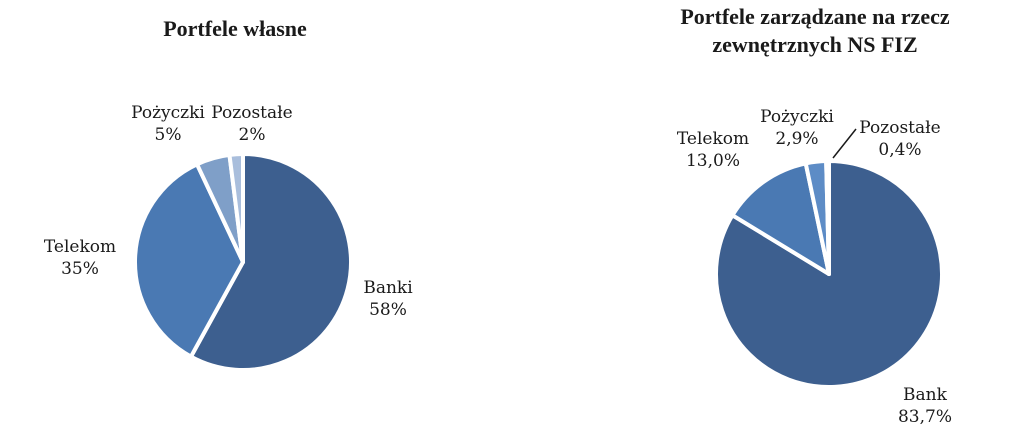  Describe the element at coordinates (844, 143) in the screenshot. I see `leader-line-pozostale` at that location.